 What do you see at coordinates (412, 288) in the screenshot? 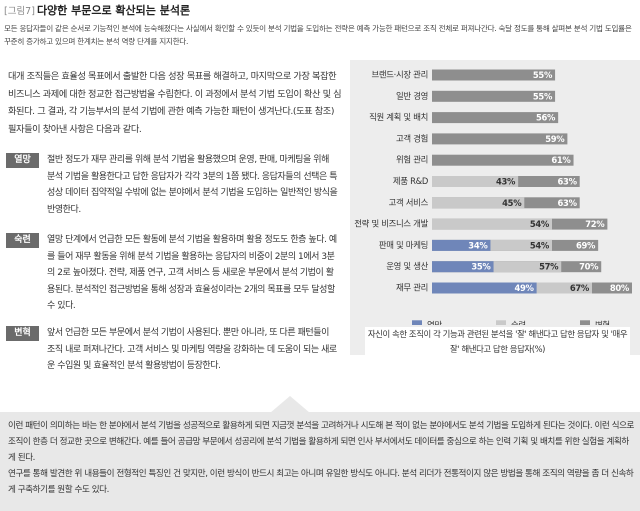
I see `category-label: 재무 관리` at bounding box center [412, 288].